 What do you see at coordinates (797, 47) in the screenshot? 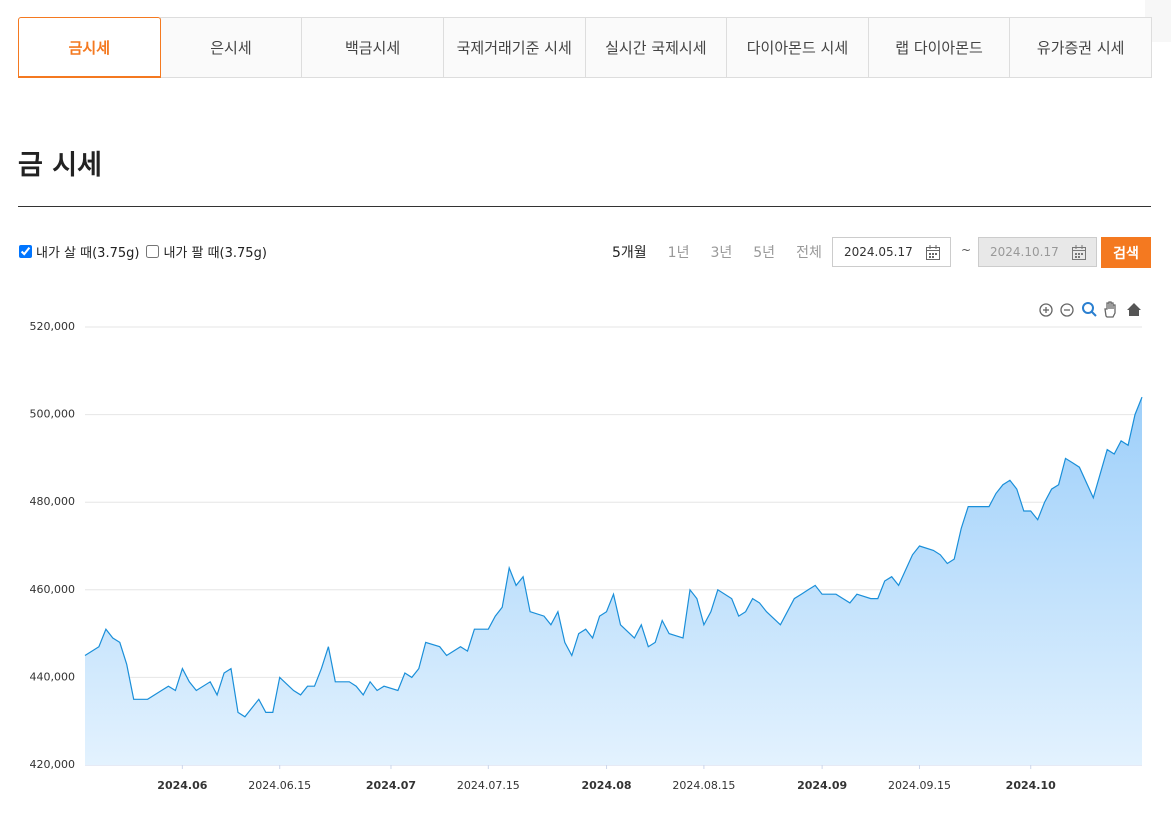
I see `tab: 다이아몬드 시세` at bounding box center [797, 47].